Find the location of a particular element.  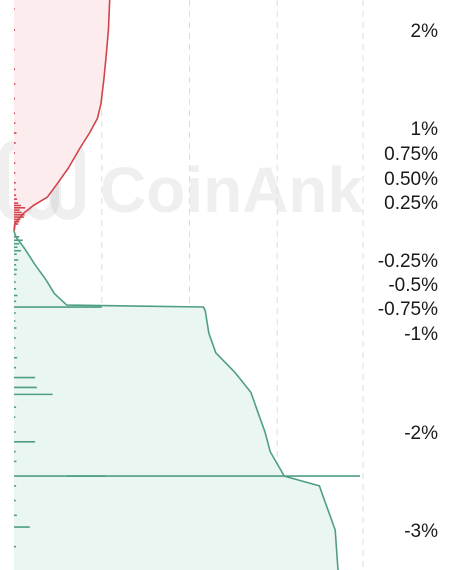

y-tick-label: -0.5% is located at coordinates (413, 285).